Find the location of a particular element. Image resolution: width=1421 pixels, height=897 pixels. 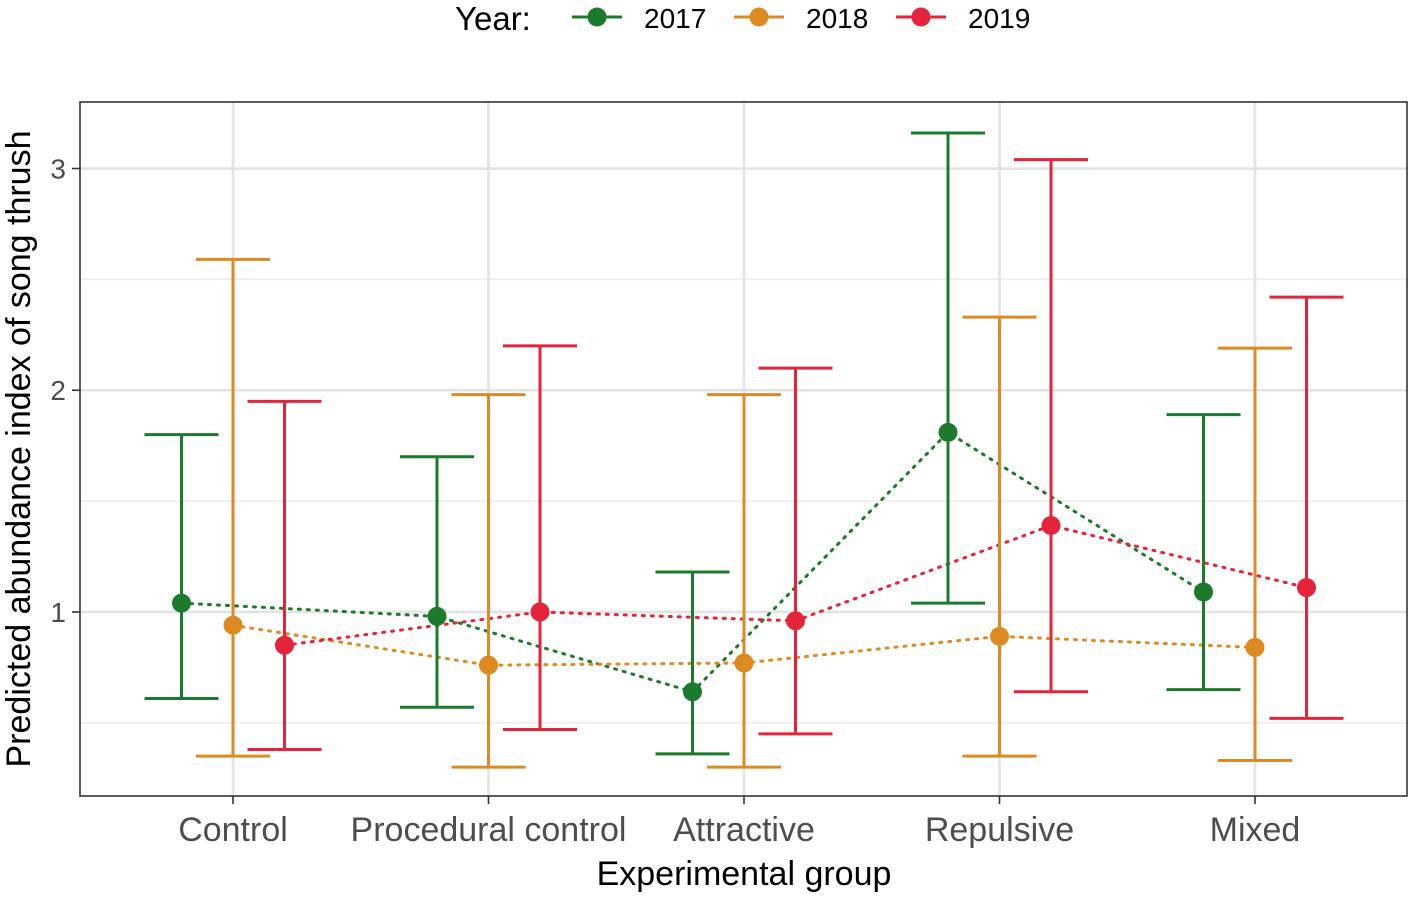

y-tick-label: 1 is located at coordinates (58, 612).